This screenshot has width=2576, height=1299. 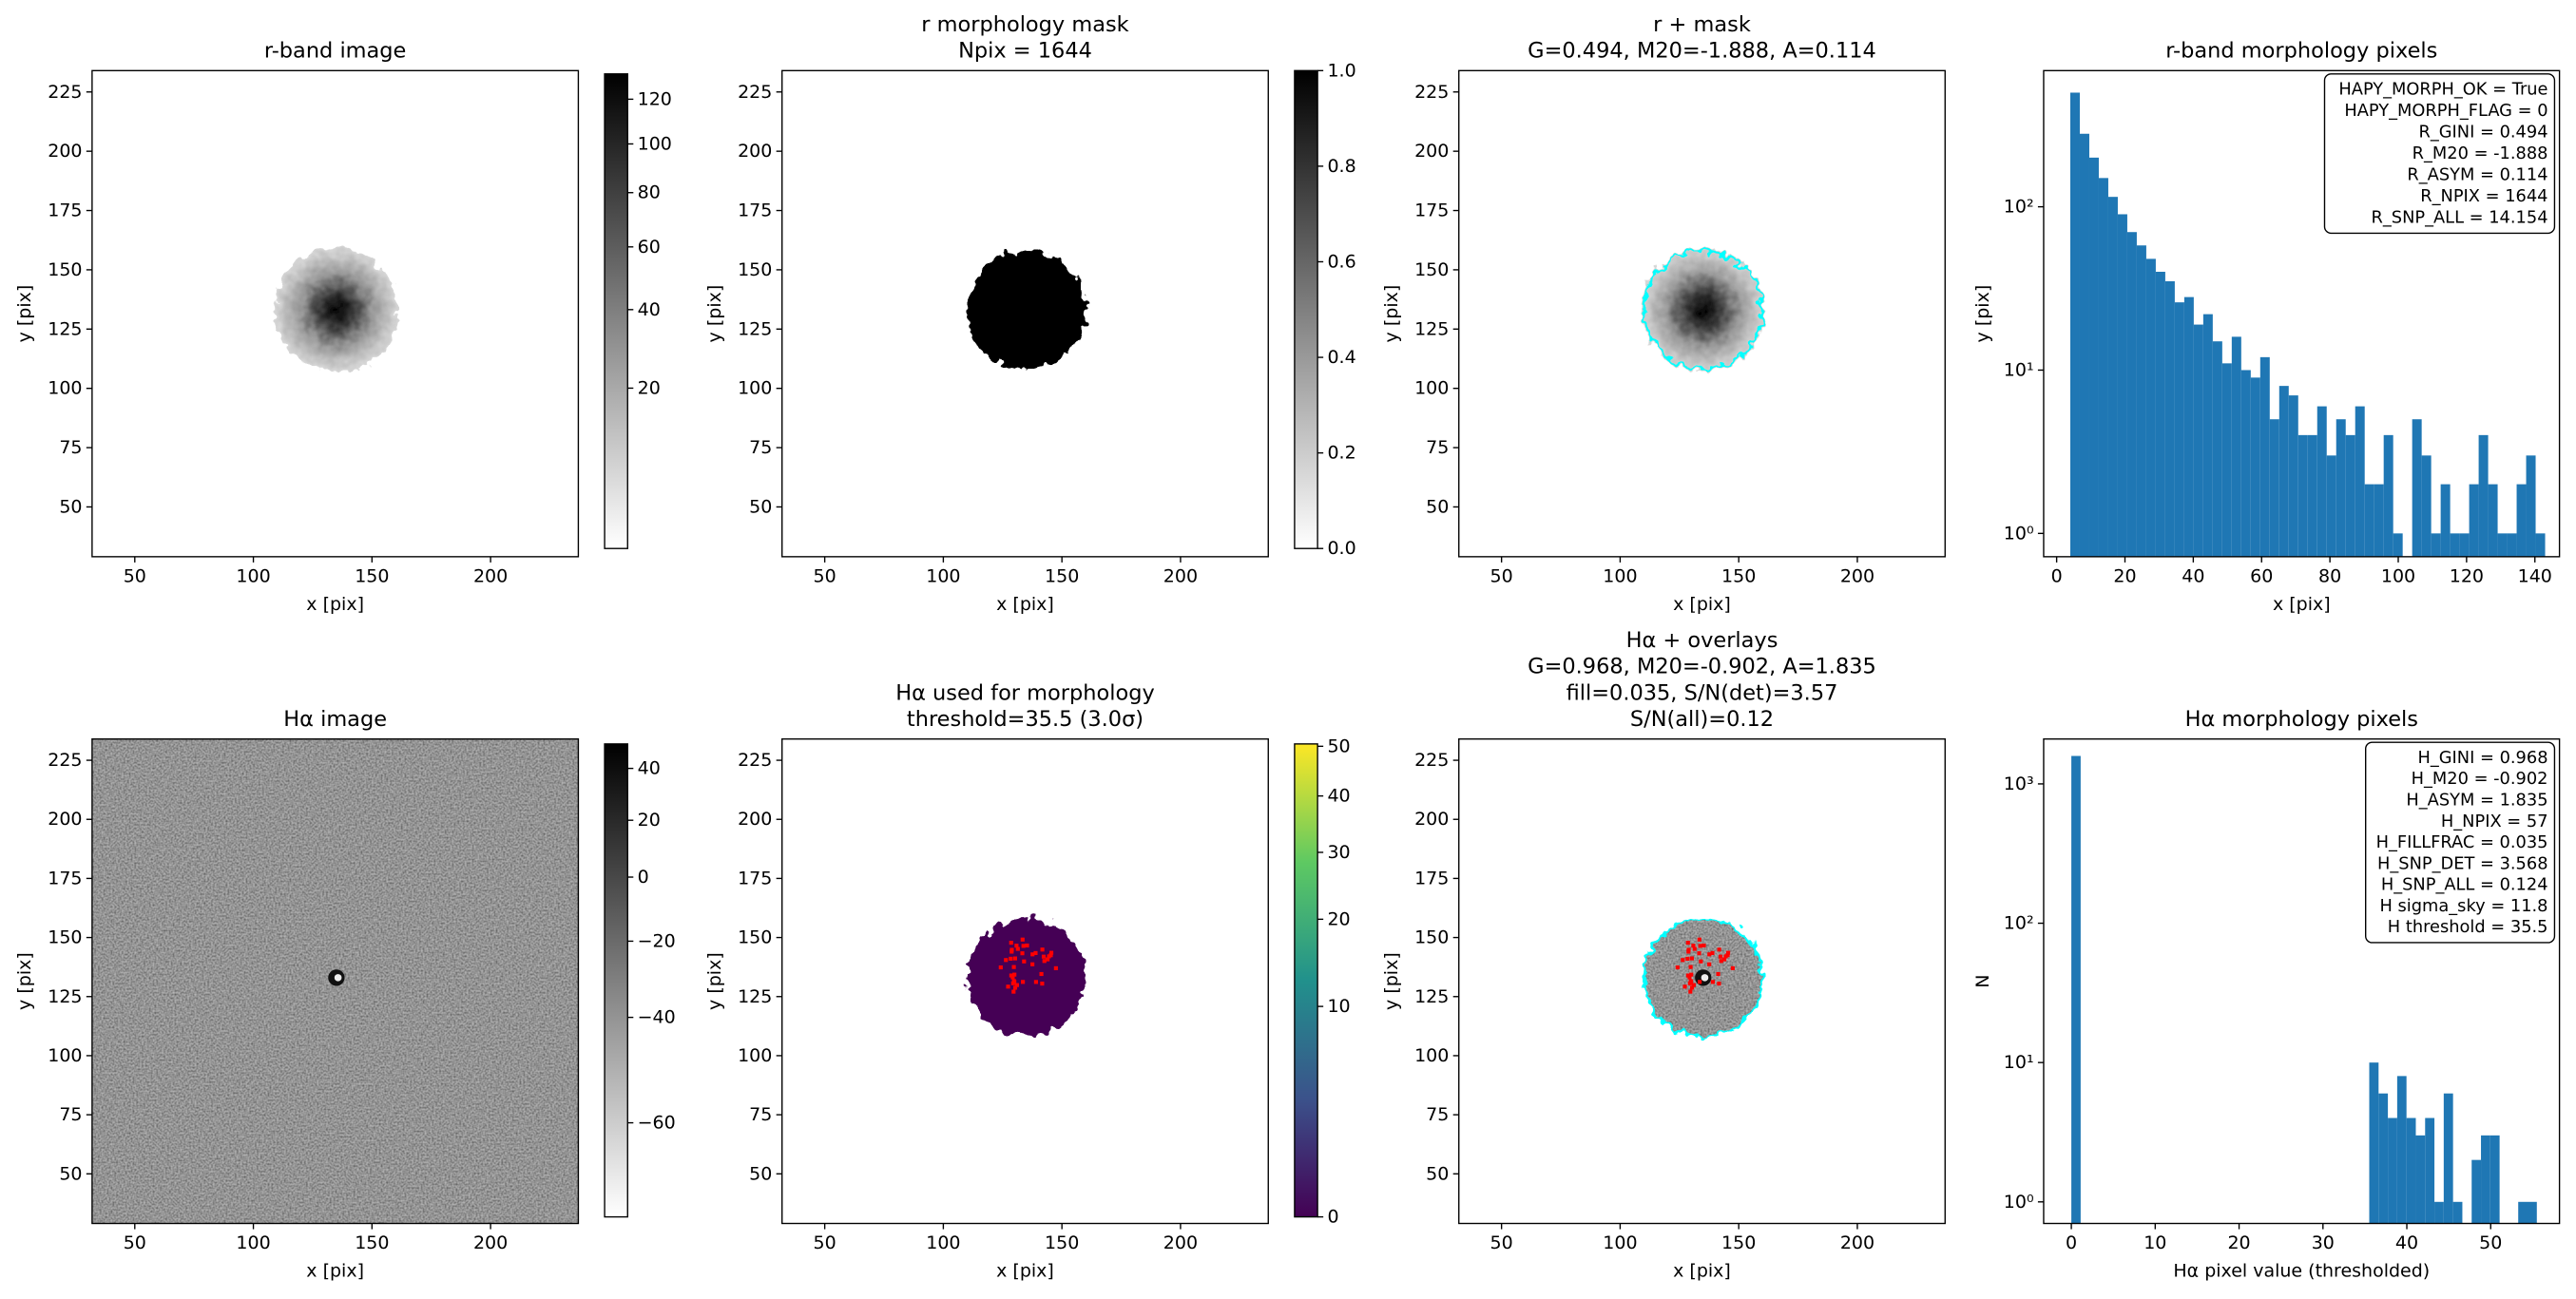 What do you see at coordinates (2481, 153) in the screenshot?
I see `annotation-line: R_M20 = -1.888` at bounding box center [2481, 153].